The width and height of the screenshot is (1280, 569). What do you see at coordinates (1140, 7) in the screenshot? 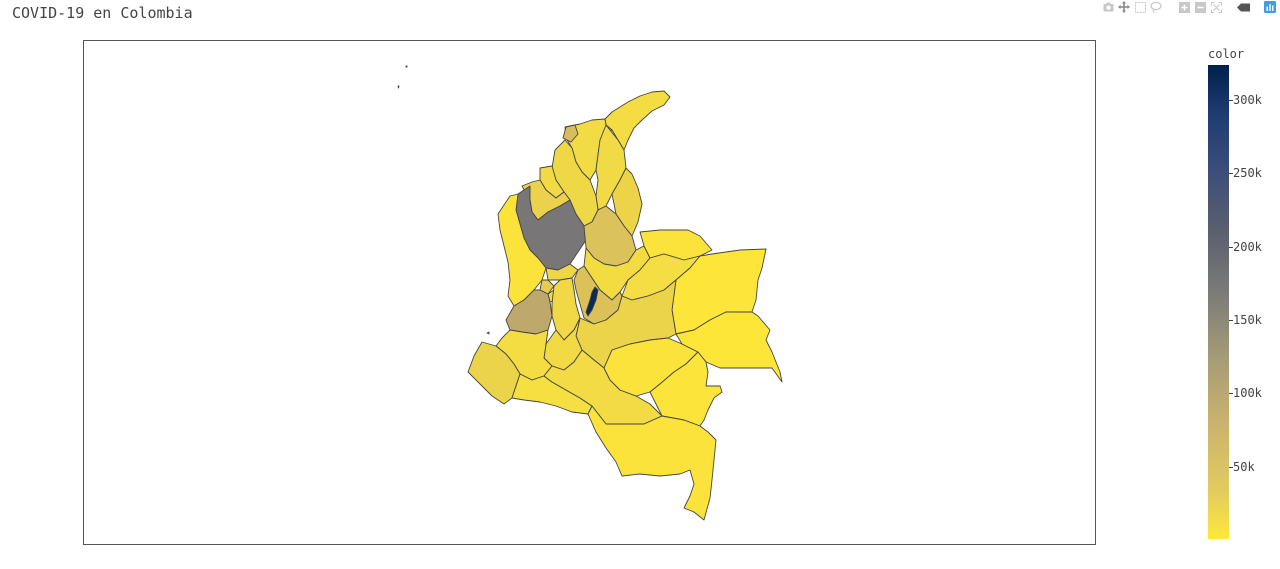
I see `box-select-icon` at bounding box center [1140, 7].